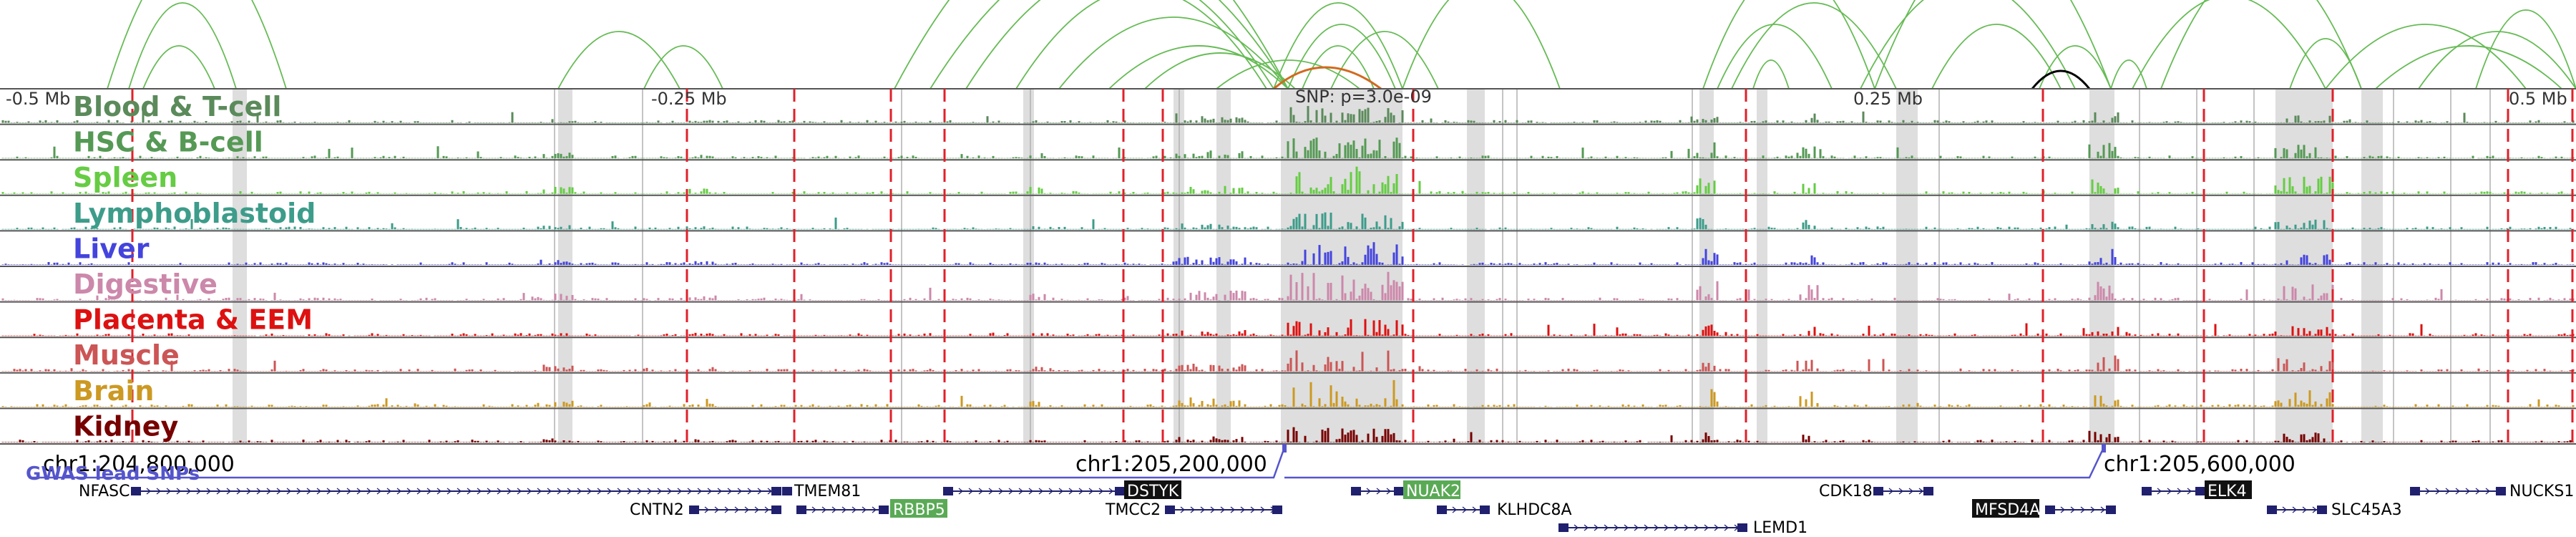 The height and width of the screenshot is (537, 2576). What do you see at coordinates (689, 99) in the screenshot?
I see `scale-label-minus-quarter: -0.25 Mb` at bounding box center [689, 99].